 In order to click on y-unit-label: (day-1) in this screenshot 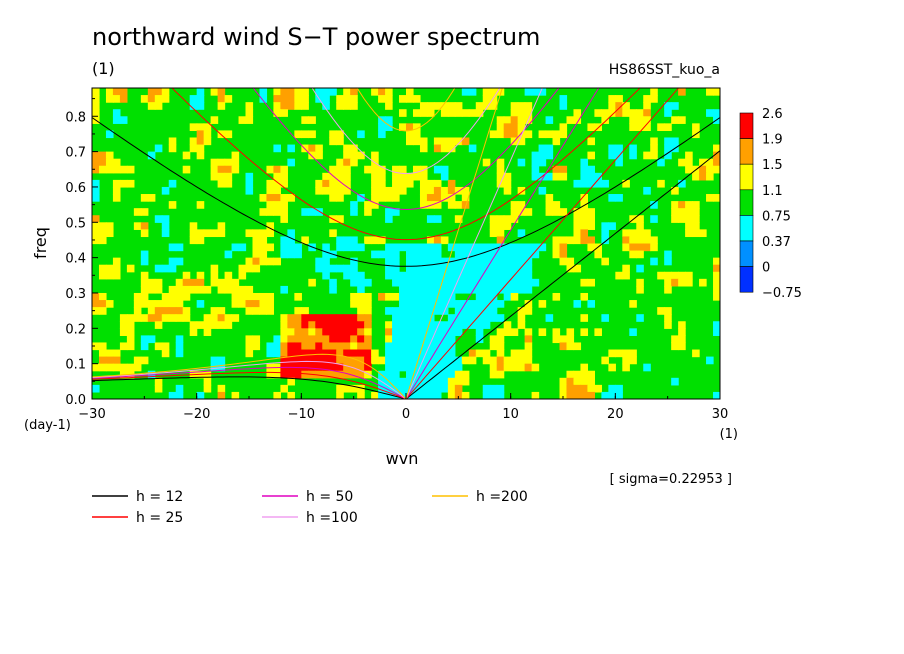, I will do `click(47, 425)`.